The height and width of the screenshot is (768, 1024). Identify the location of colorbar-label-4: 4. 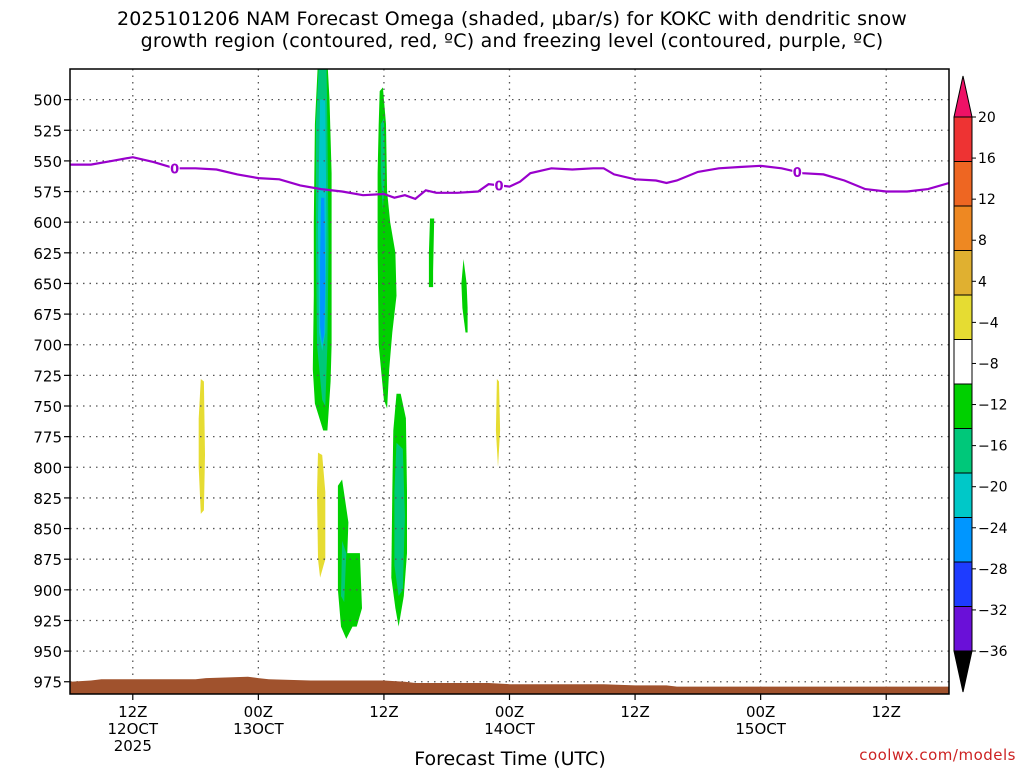
(982, 282).